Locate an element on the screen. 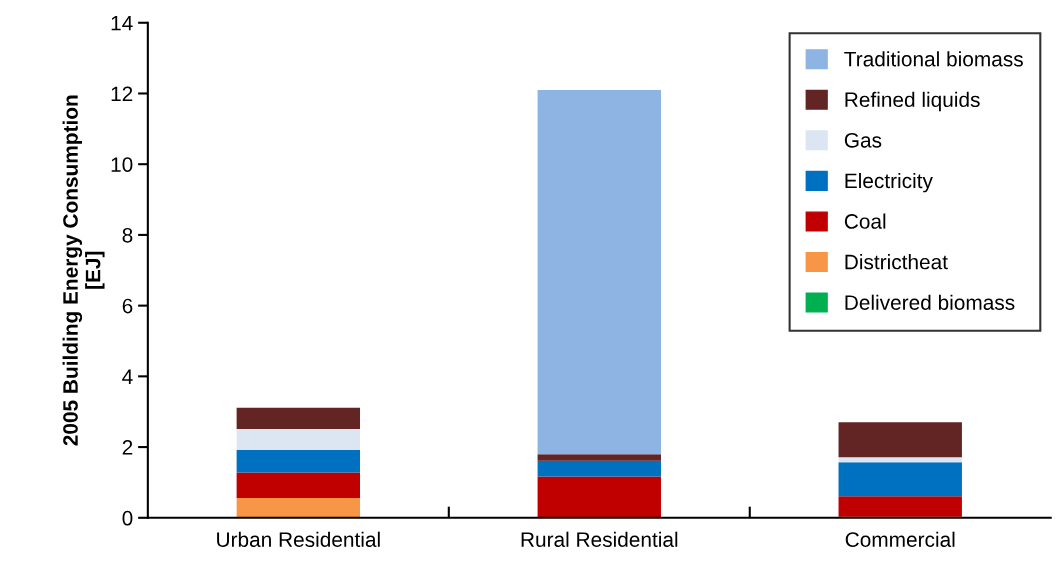  x-tick-label: Rural Residential is located at coordinates (599, 539).